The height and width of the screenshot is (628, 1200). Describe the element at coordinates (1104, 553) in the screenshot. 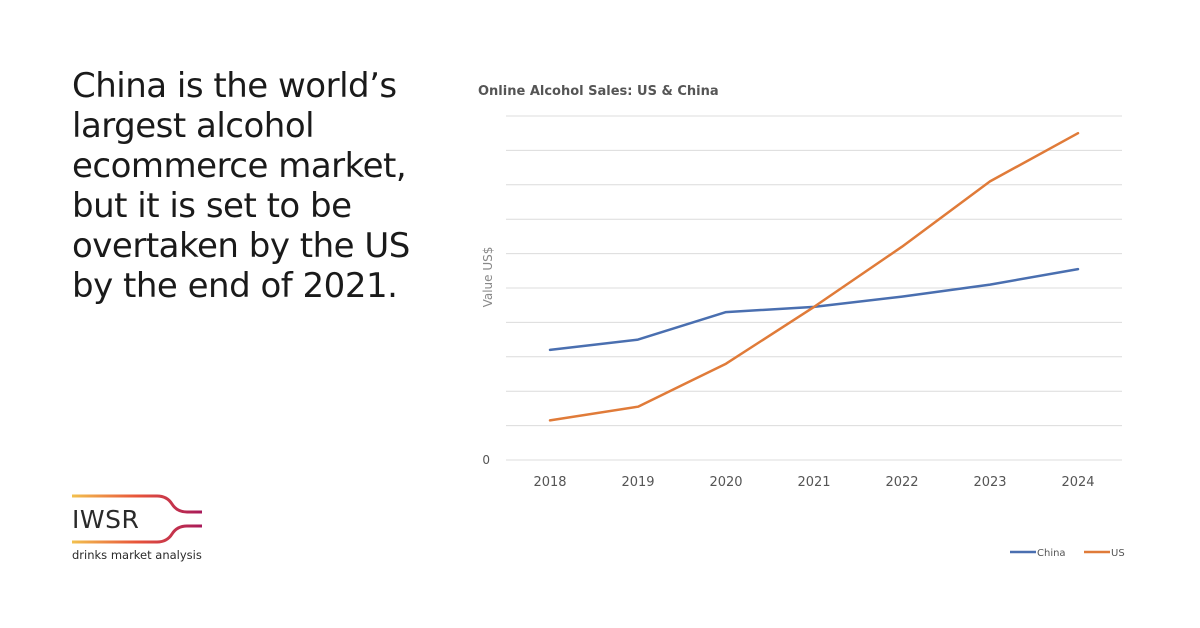

I see `legend-item-us: US` at that location.